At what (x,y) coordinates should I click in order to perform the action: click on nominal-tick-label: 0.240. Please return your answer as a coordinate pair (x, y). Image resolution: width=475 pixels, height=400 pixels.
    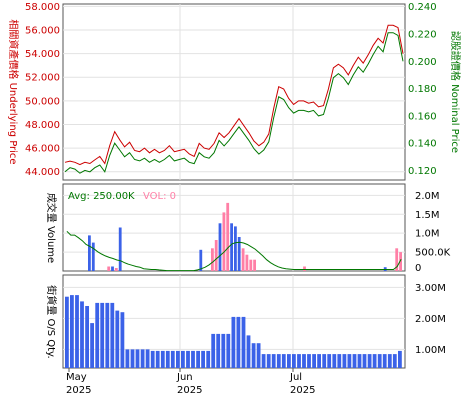
    Looking at the image, I should click on (422, 7).